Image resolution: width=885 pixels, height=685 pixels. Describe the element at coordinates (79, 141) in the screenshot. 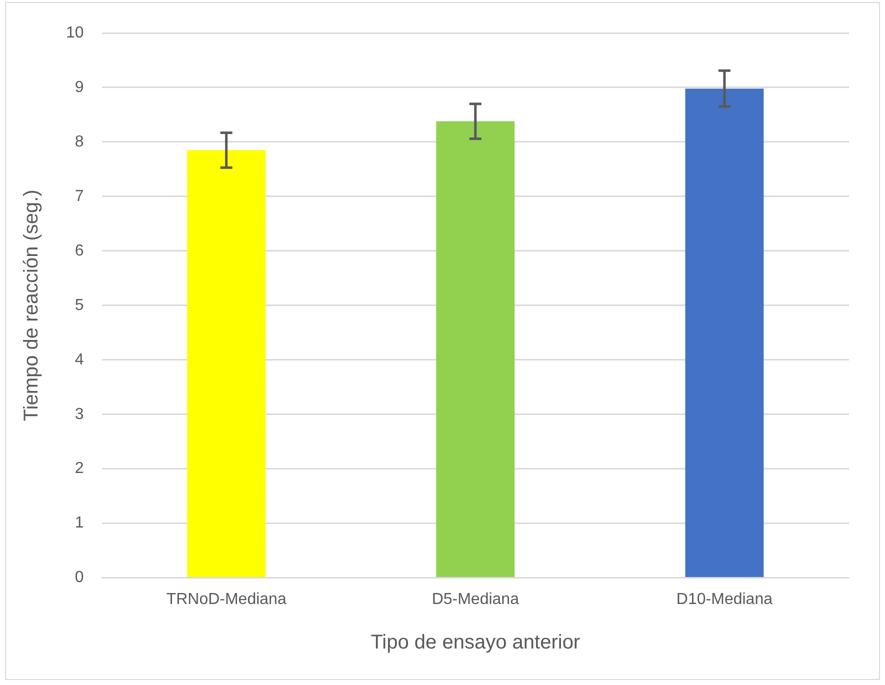

I see `y-tick-label: 8` at that location.